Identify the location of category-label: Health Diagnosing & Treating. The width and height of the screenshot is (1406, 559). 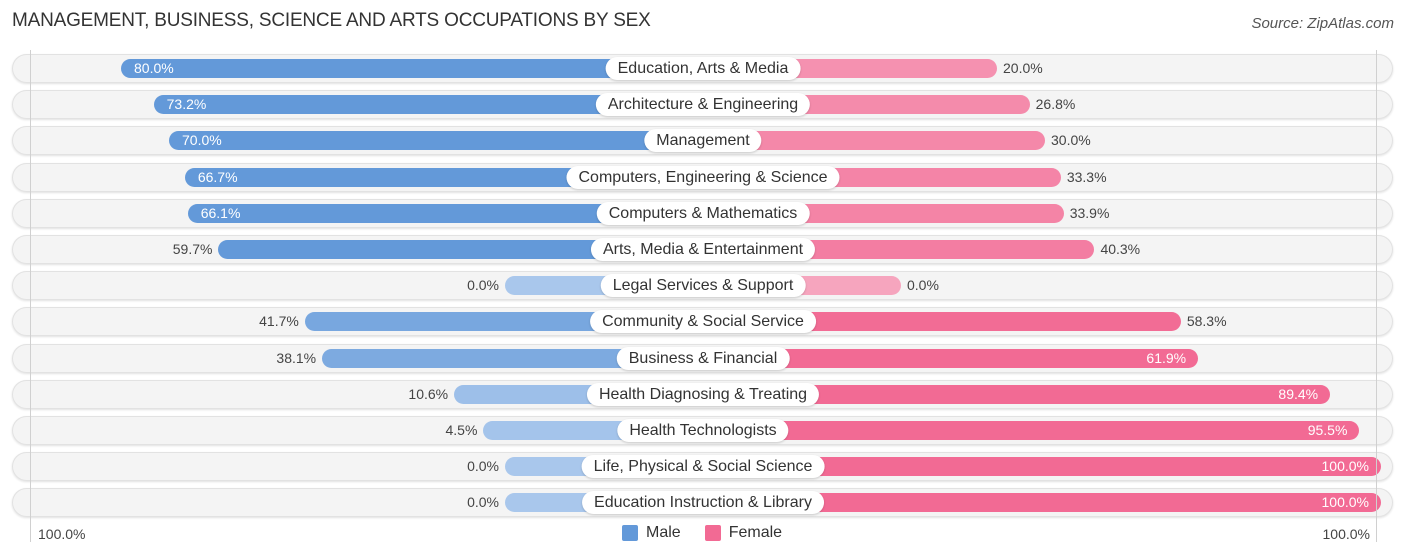
(703, 394).